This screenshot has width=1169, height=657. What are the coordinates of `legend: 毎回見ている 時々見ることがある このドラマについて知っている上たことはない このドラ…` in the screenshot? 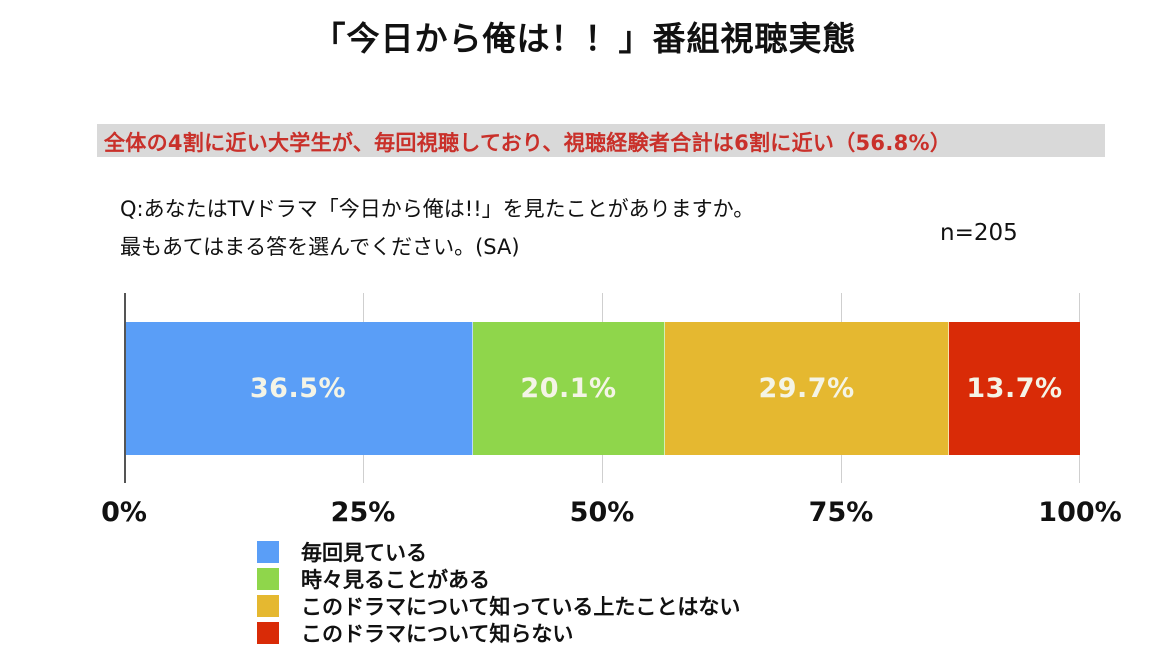 It's located at (498, 592).